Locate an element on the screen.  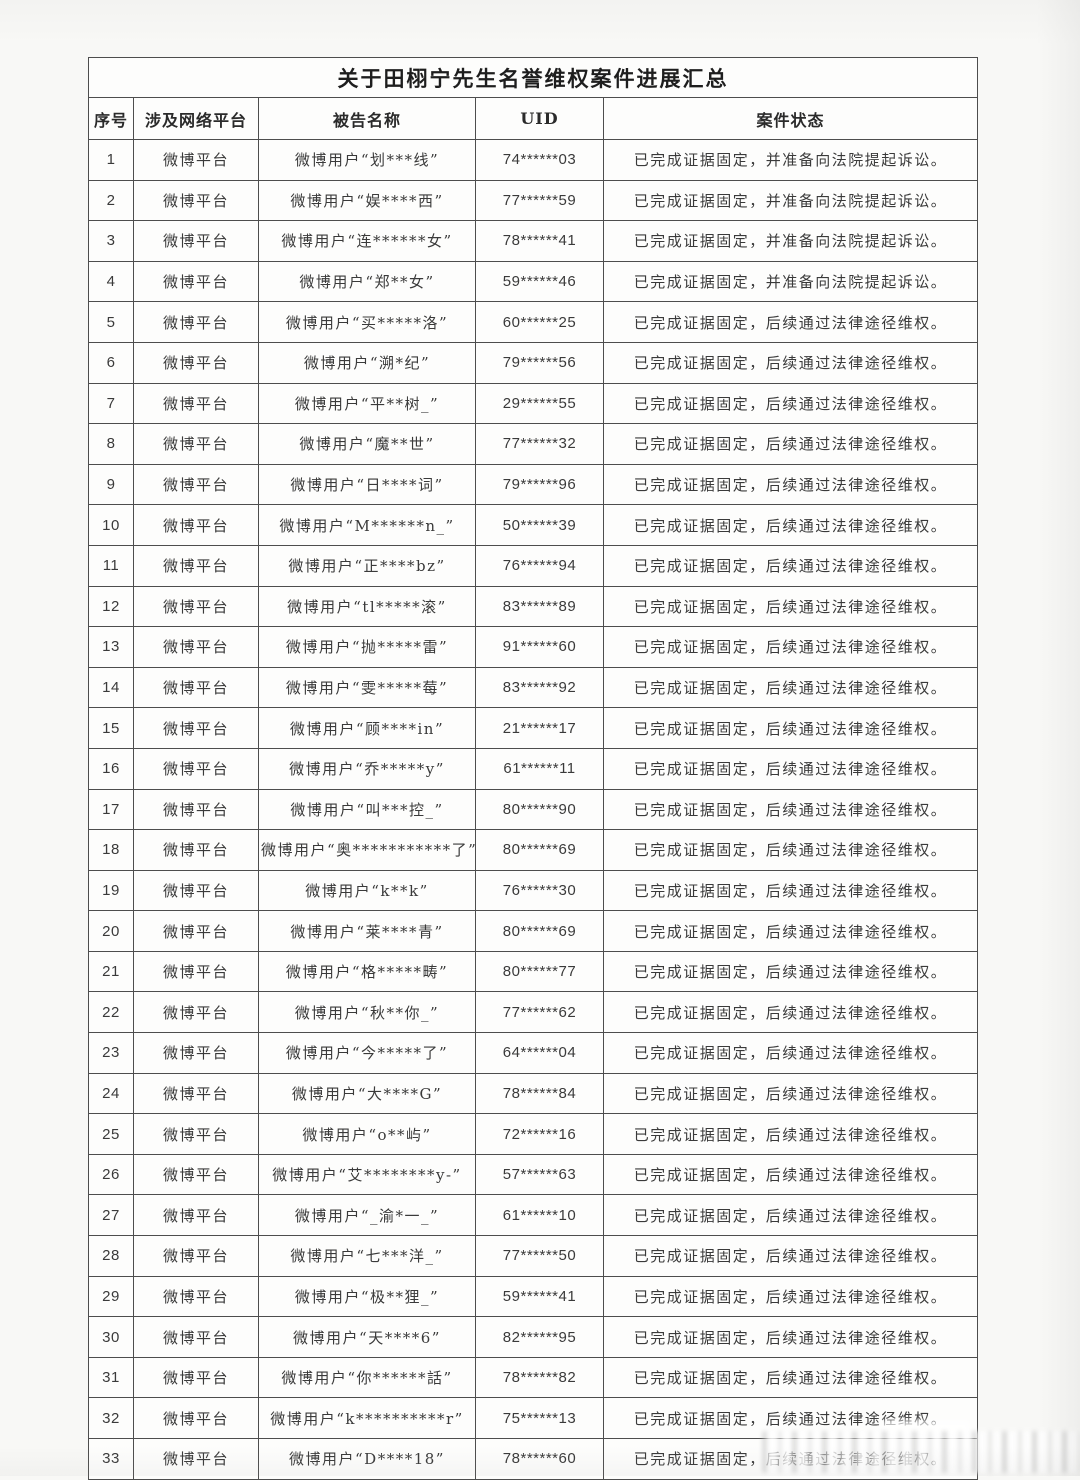
cell-uid: 79******96 is located at coordinates (539, 484).